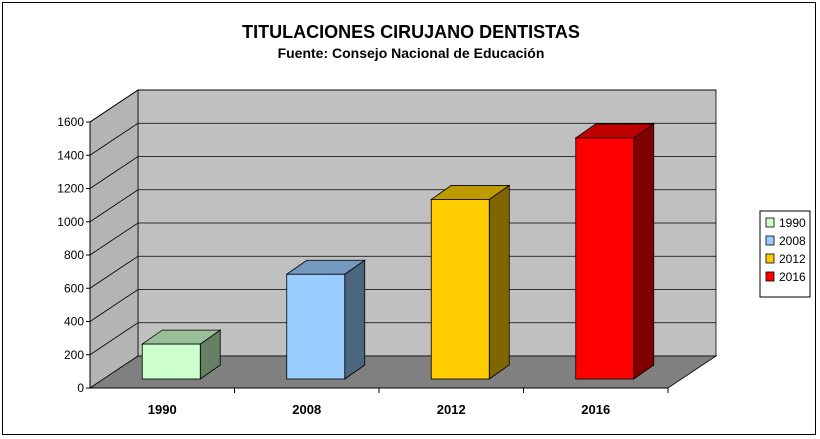 The height and width of the screenshot is (439, 820). Describe the element at coordinates (74, 355) in the screenshot. I see `y-tick-label: 200` at that location.